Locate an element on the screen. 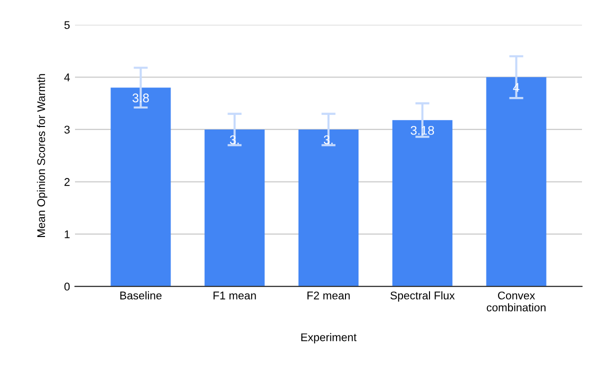  y-tick-label: 3 is located at coordinates (67, 130).